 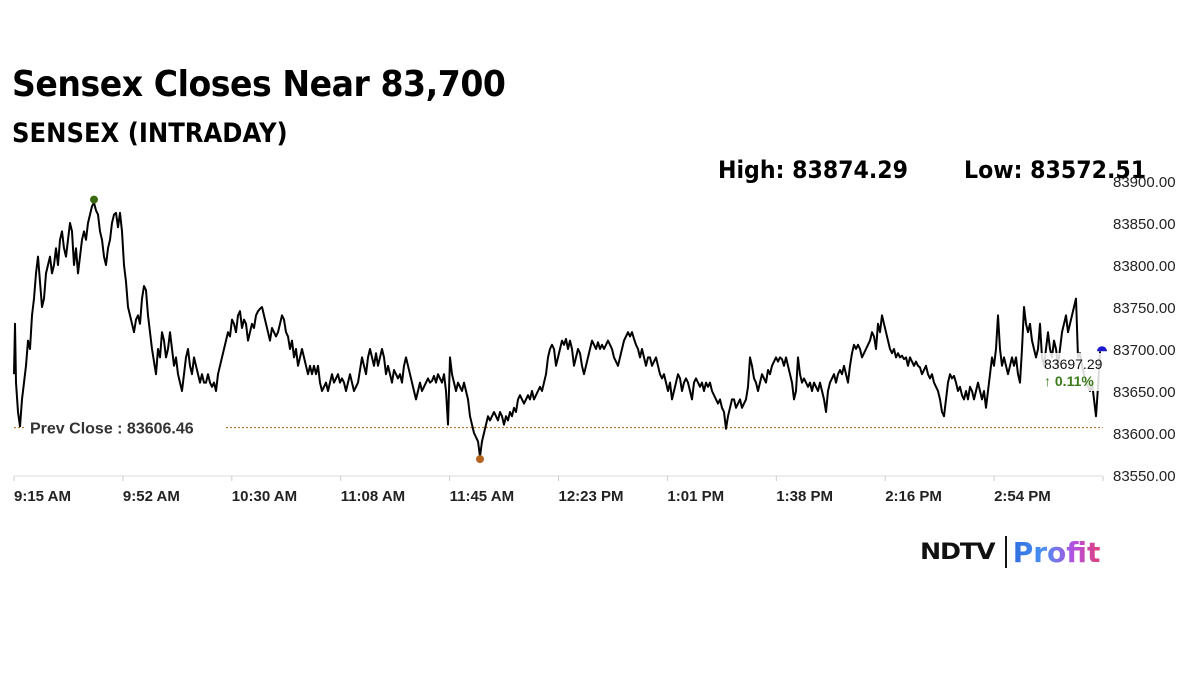 I want to click on y-tick-label: 83900.00, so click(x=1144, y=182).